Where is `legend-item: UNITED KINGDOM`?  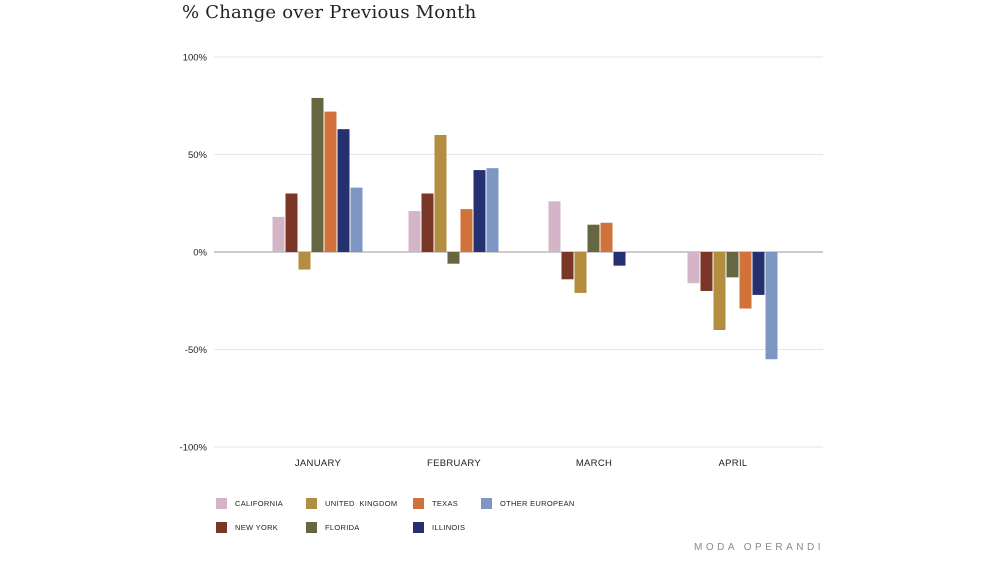
legend-item: UNITED KINGDOM is located at coordinates (351, 503).